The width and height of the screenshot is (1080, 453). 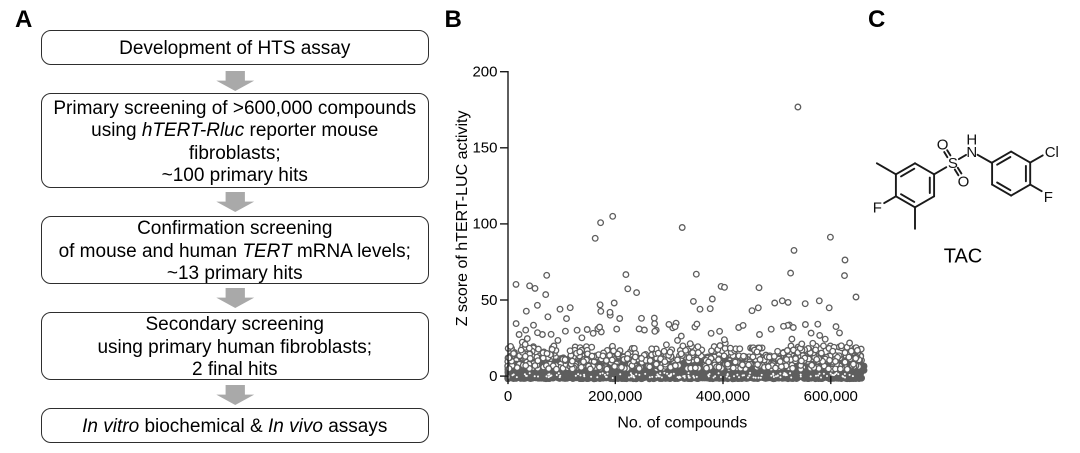 What do you see at coordinates (489, 300) in the screenshot?
I see `svg-text: 50` at bounding box center [489, 300].